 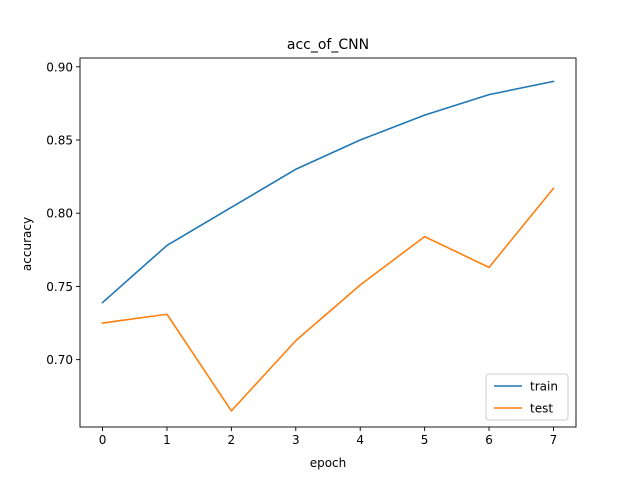 What do you see at coordinates (59, 214) in the screenshot?
I see `y-tick-label: 0.80` at bounding box center [59, 214].